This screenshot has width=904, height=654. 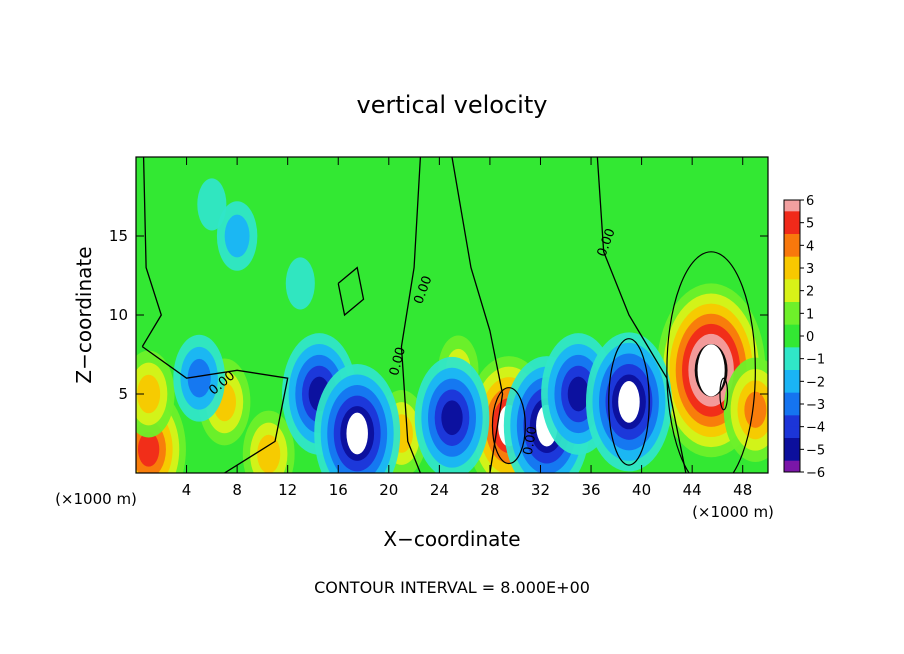 What do you see at coordinates (237, 490) in the screenshot?
I see `x-tick-label: 8` at bounding box center [237, 490].